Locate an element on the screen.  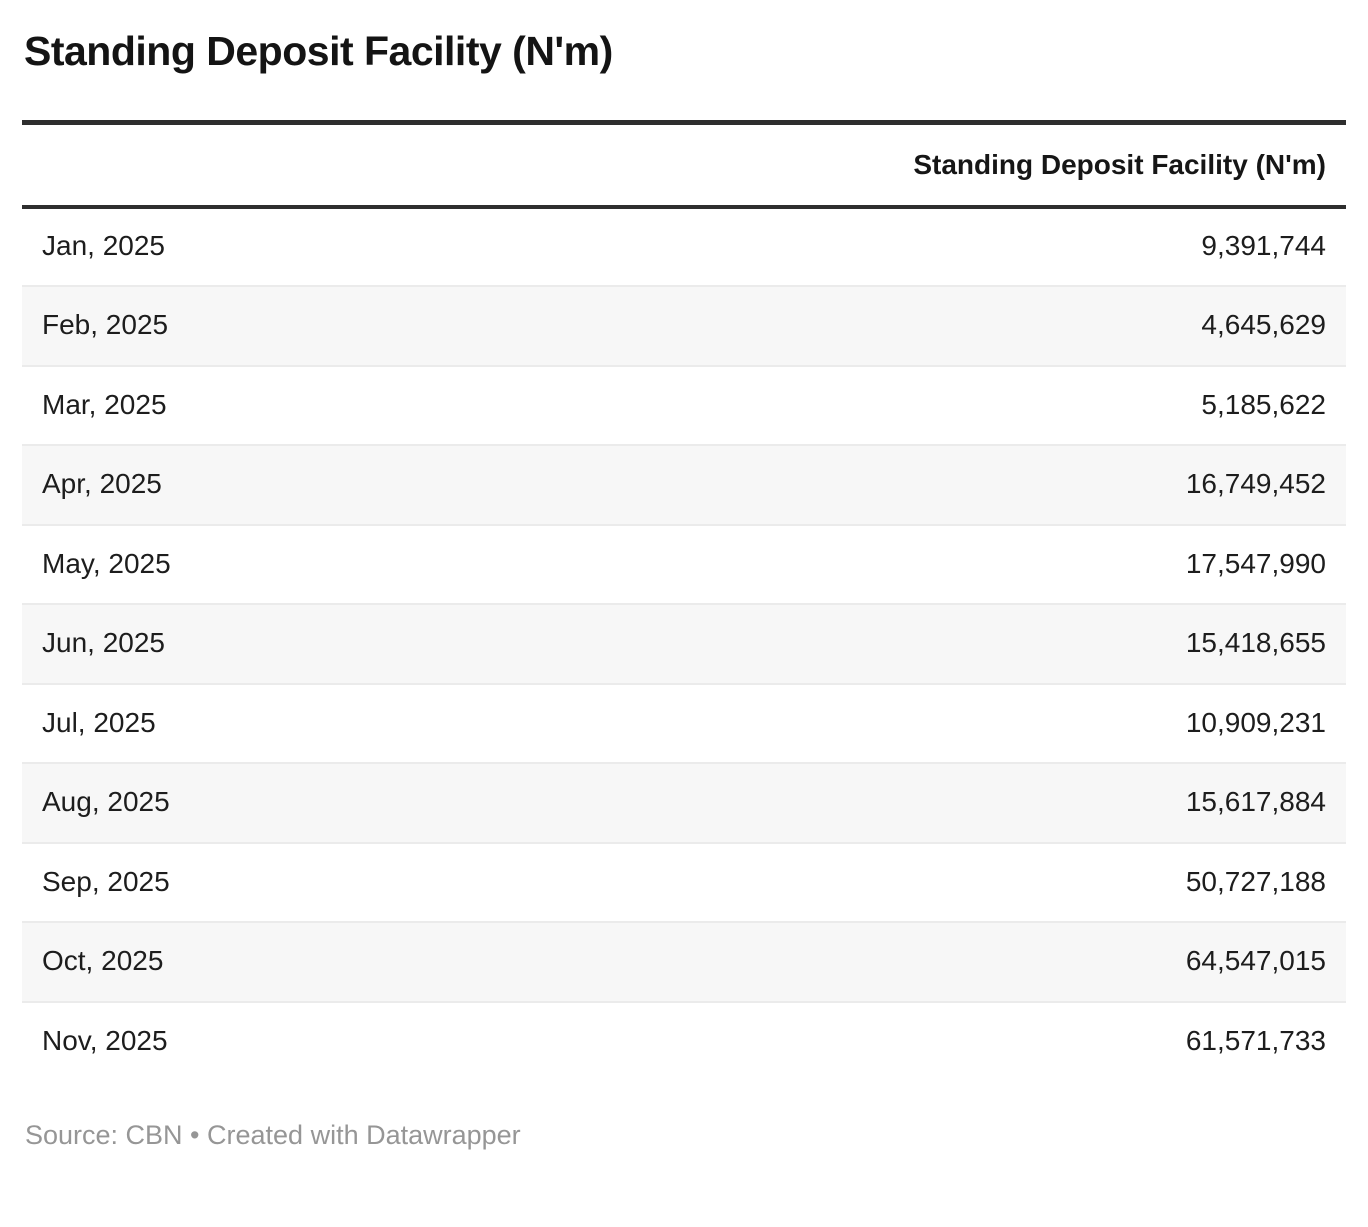
row-month-label: Nov, 2025 is located at coordinates (105, 1041).